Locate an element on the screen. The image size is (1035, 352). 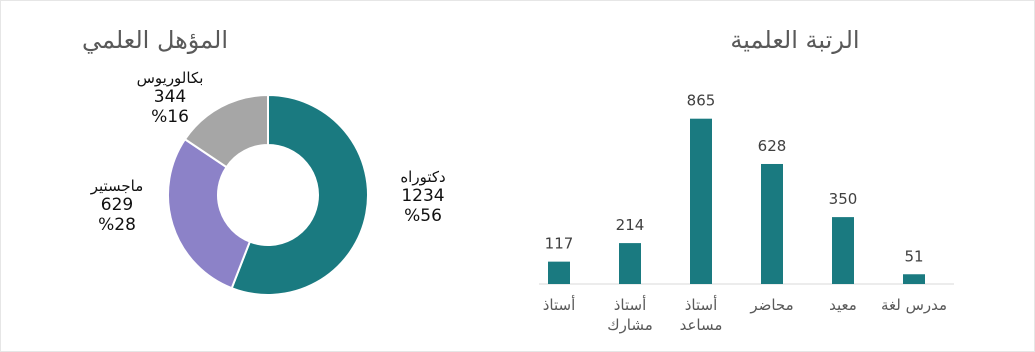
x-tick-label: مشارك is located at coordinates (630, 325).